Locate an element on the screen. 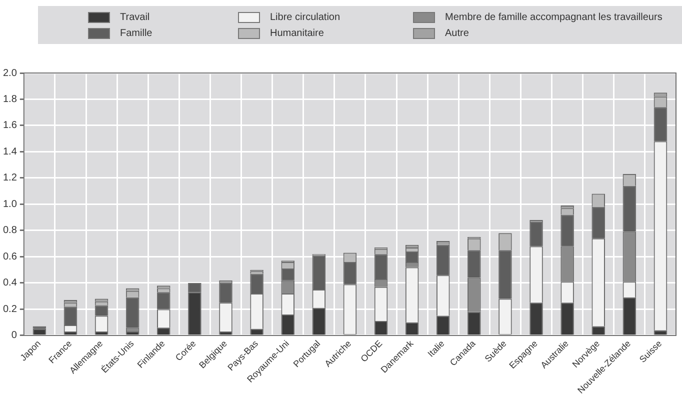 The image size is (682, 401). legend-label: Humanitaire is located at coordinates (297, 33).